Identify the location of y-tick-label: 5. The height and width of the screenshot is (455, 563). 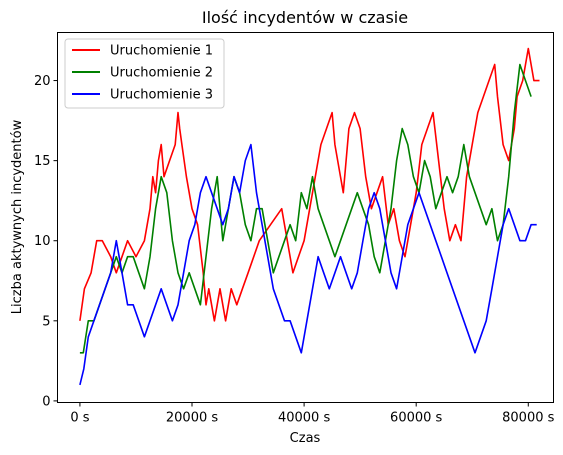
(46, 321).